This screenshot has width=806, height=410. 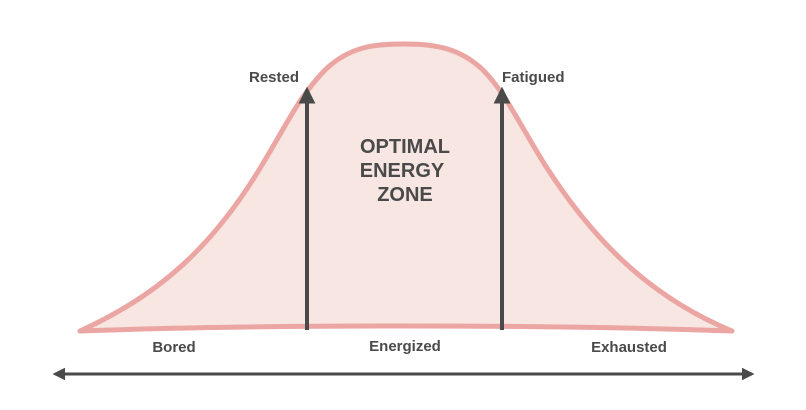 I want to click on rested-label: Rested, so click(x=274, y=77).